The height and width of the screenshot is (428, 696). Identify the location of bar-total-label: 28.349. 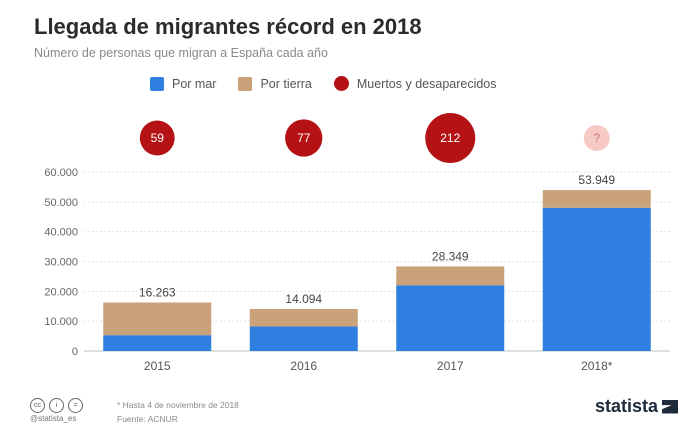
(450, 256).